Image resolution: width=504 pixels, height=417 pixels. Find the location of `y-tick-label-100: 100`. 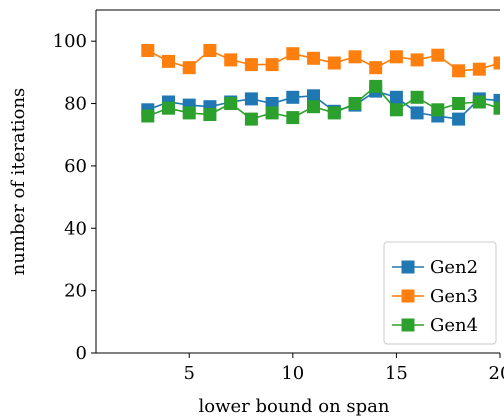

y-tick-label-100: 100 is located at coordinates (70, 41).